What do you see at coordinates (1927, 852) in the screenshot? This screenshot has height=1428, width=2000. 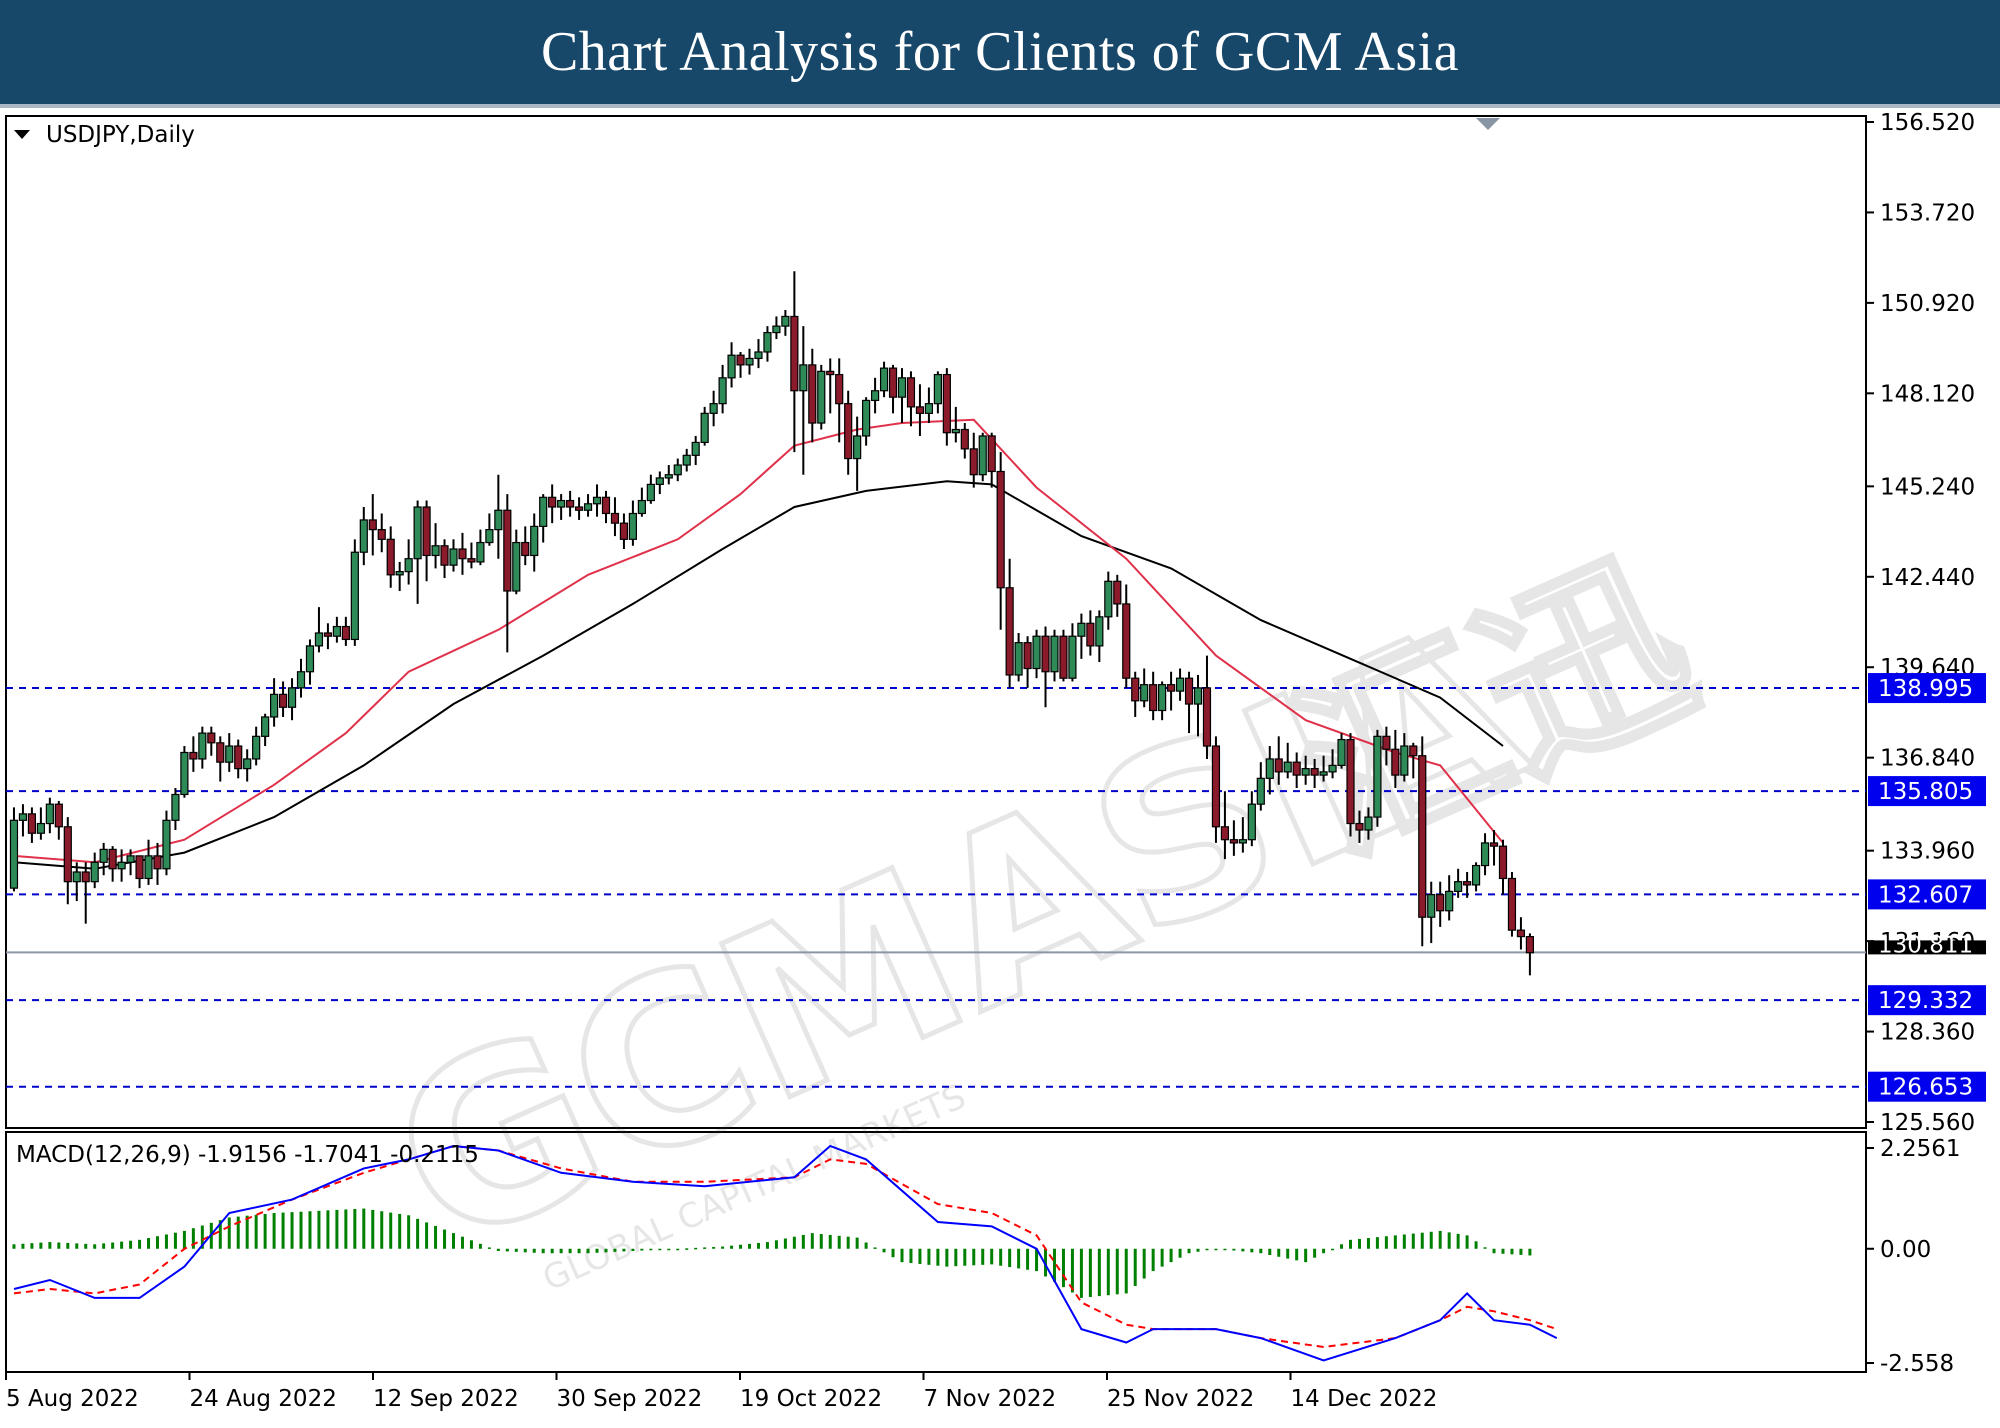 I see `price-axis-label: 133.960` at bounding box center [1927, 852].